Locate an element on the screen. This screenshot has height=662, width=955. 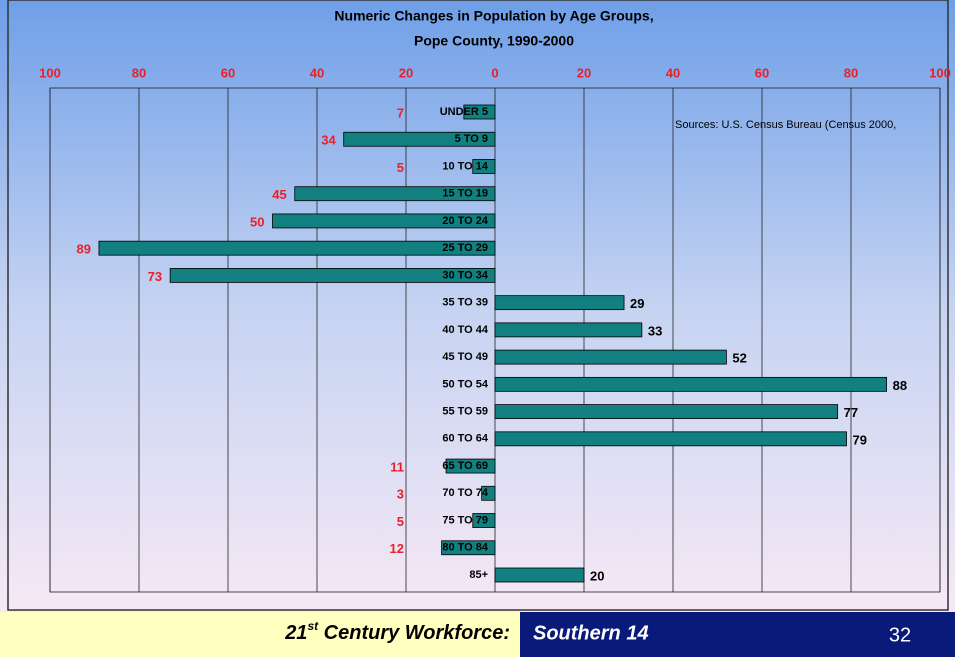
category-label: UNDER 5 is located at coordinates (464, 112).